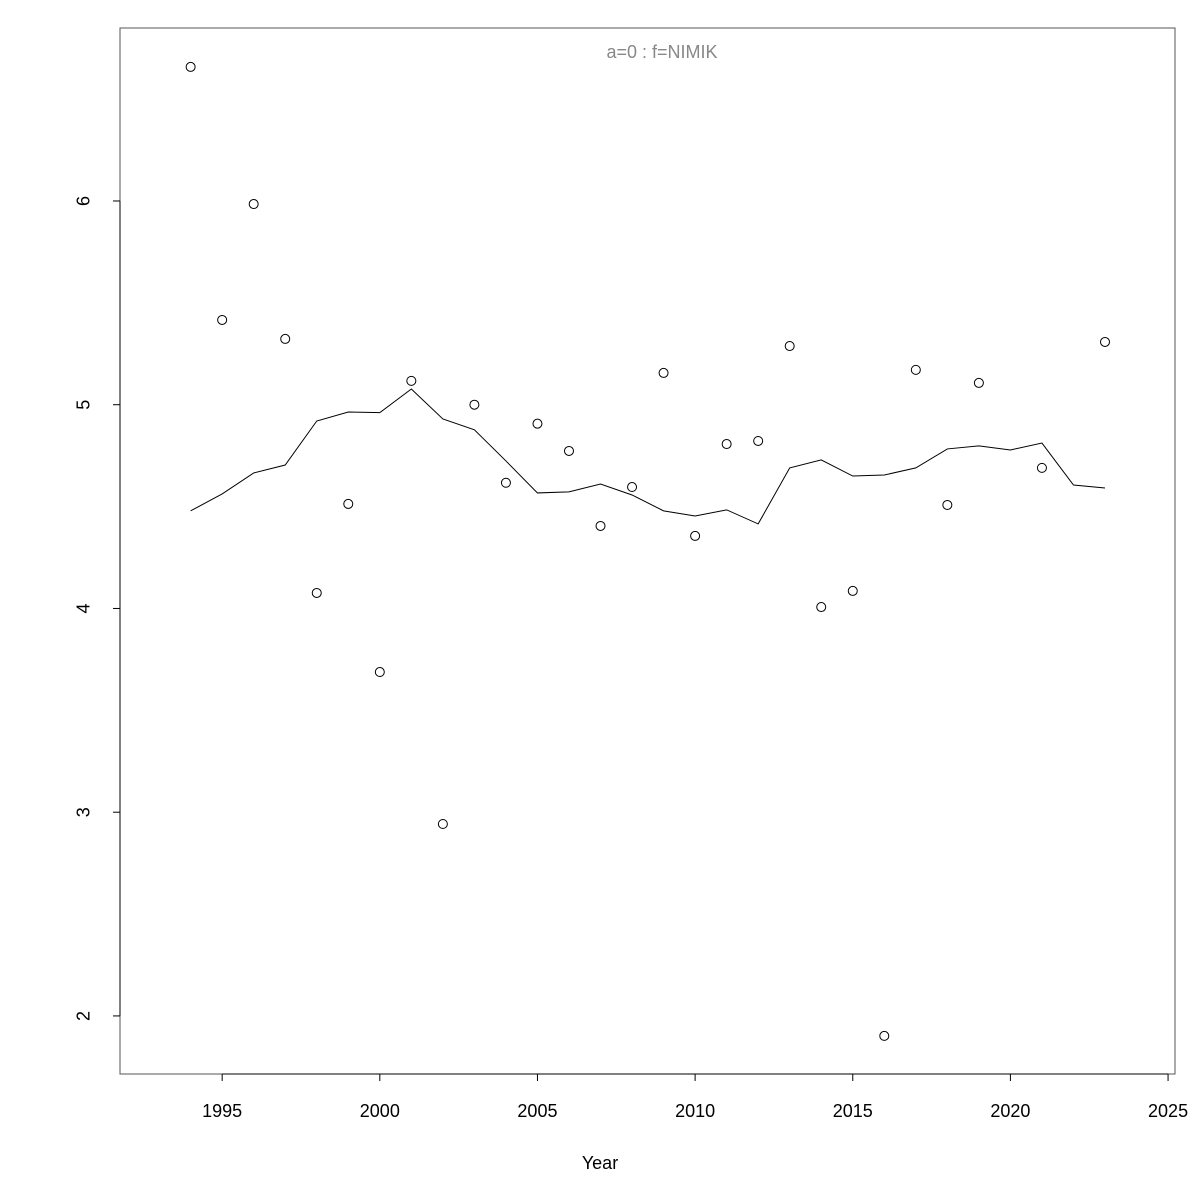 This screenshot has height=1200, width=1200. I want to click on x-tick-label: 2015, so click(853, 1111).